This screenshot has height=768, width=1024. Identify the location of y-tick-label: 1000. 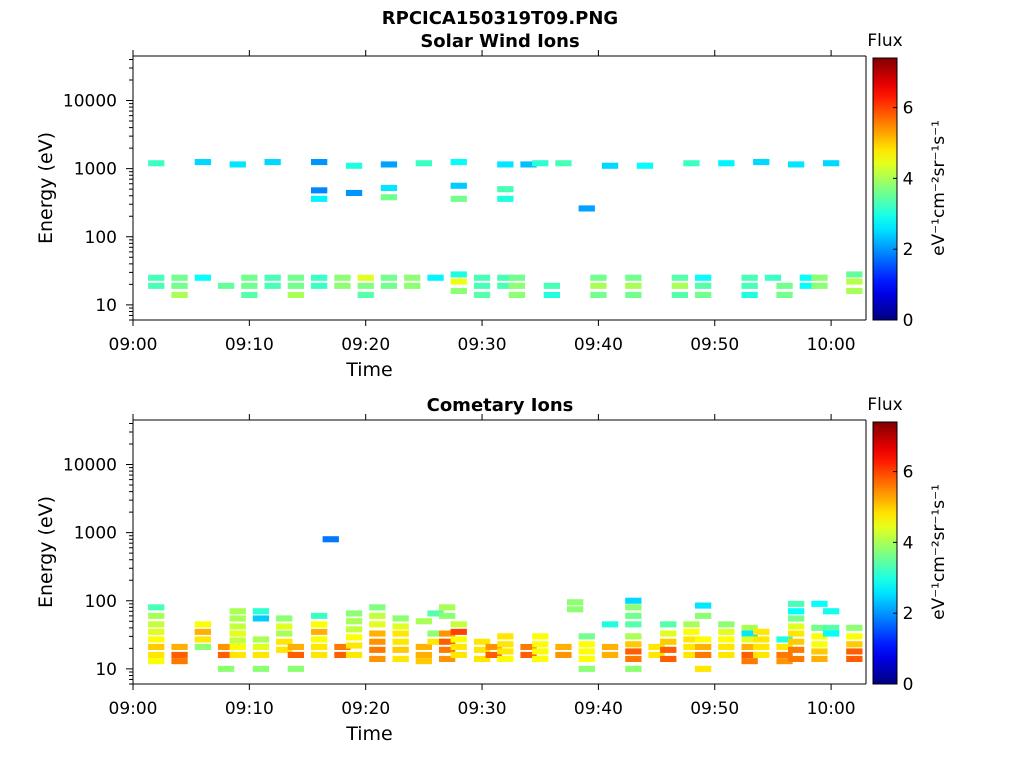
(95, 534).